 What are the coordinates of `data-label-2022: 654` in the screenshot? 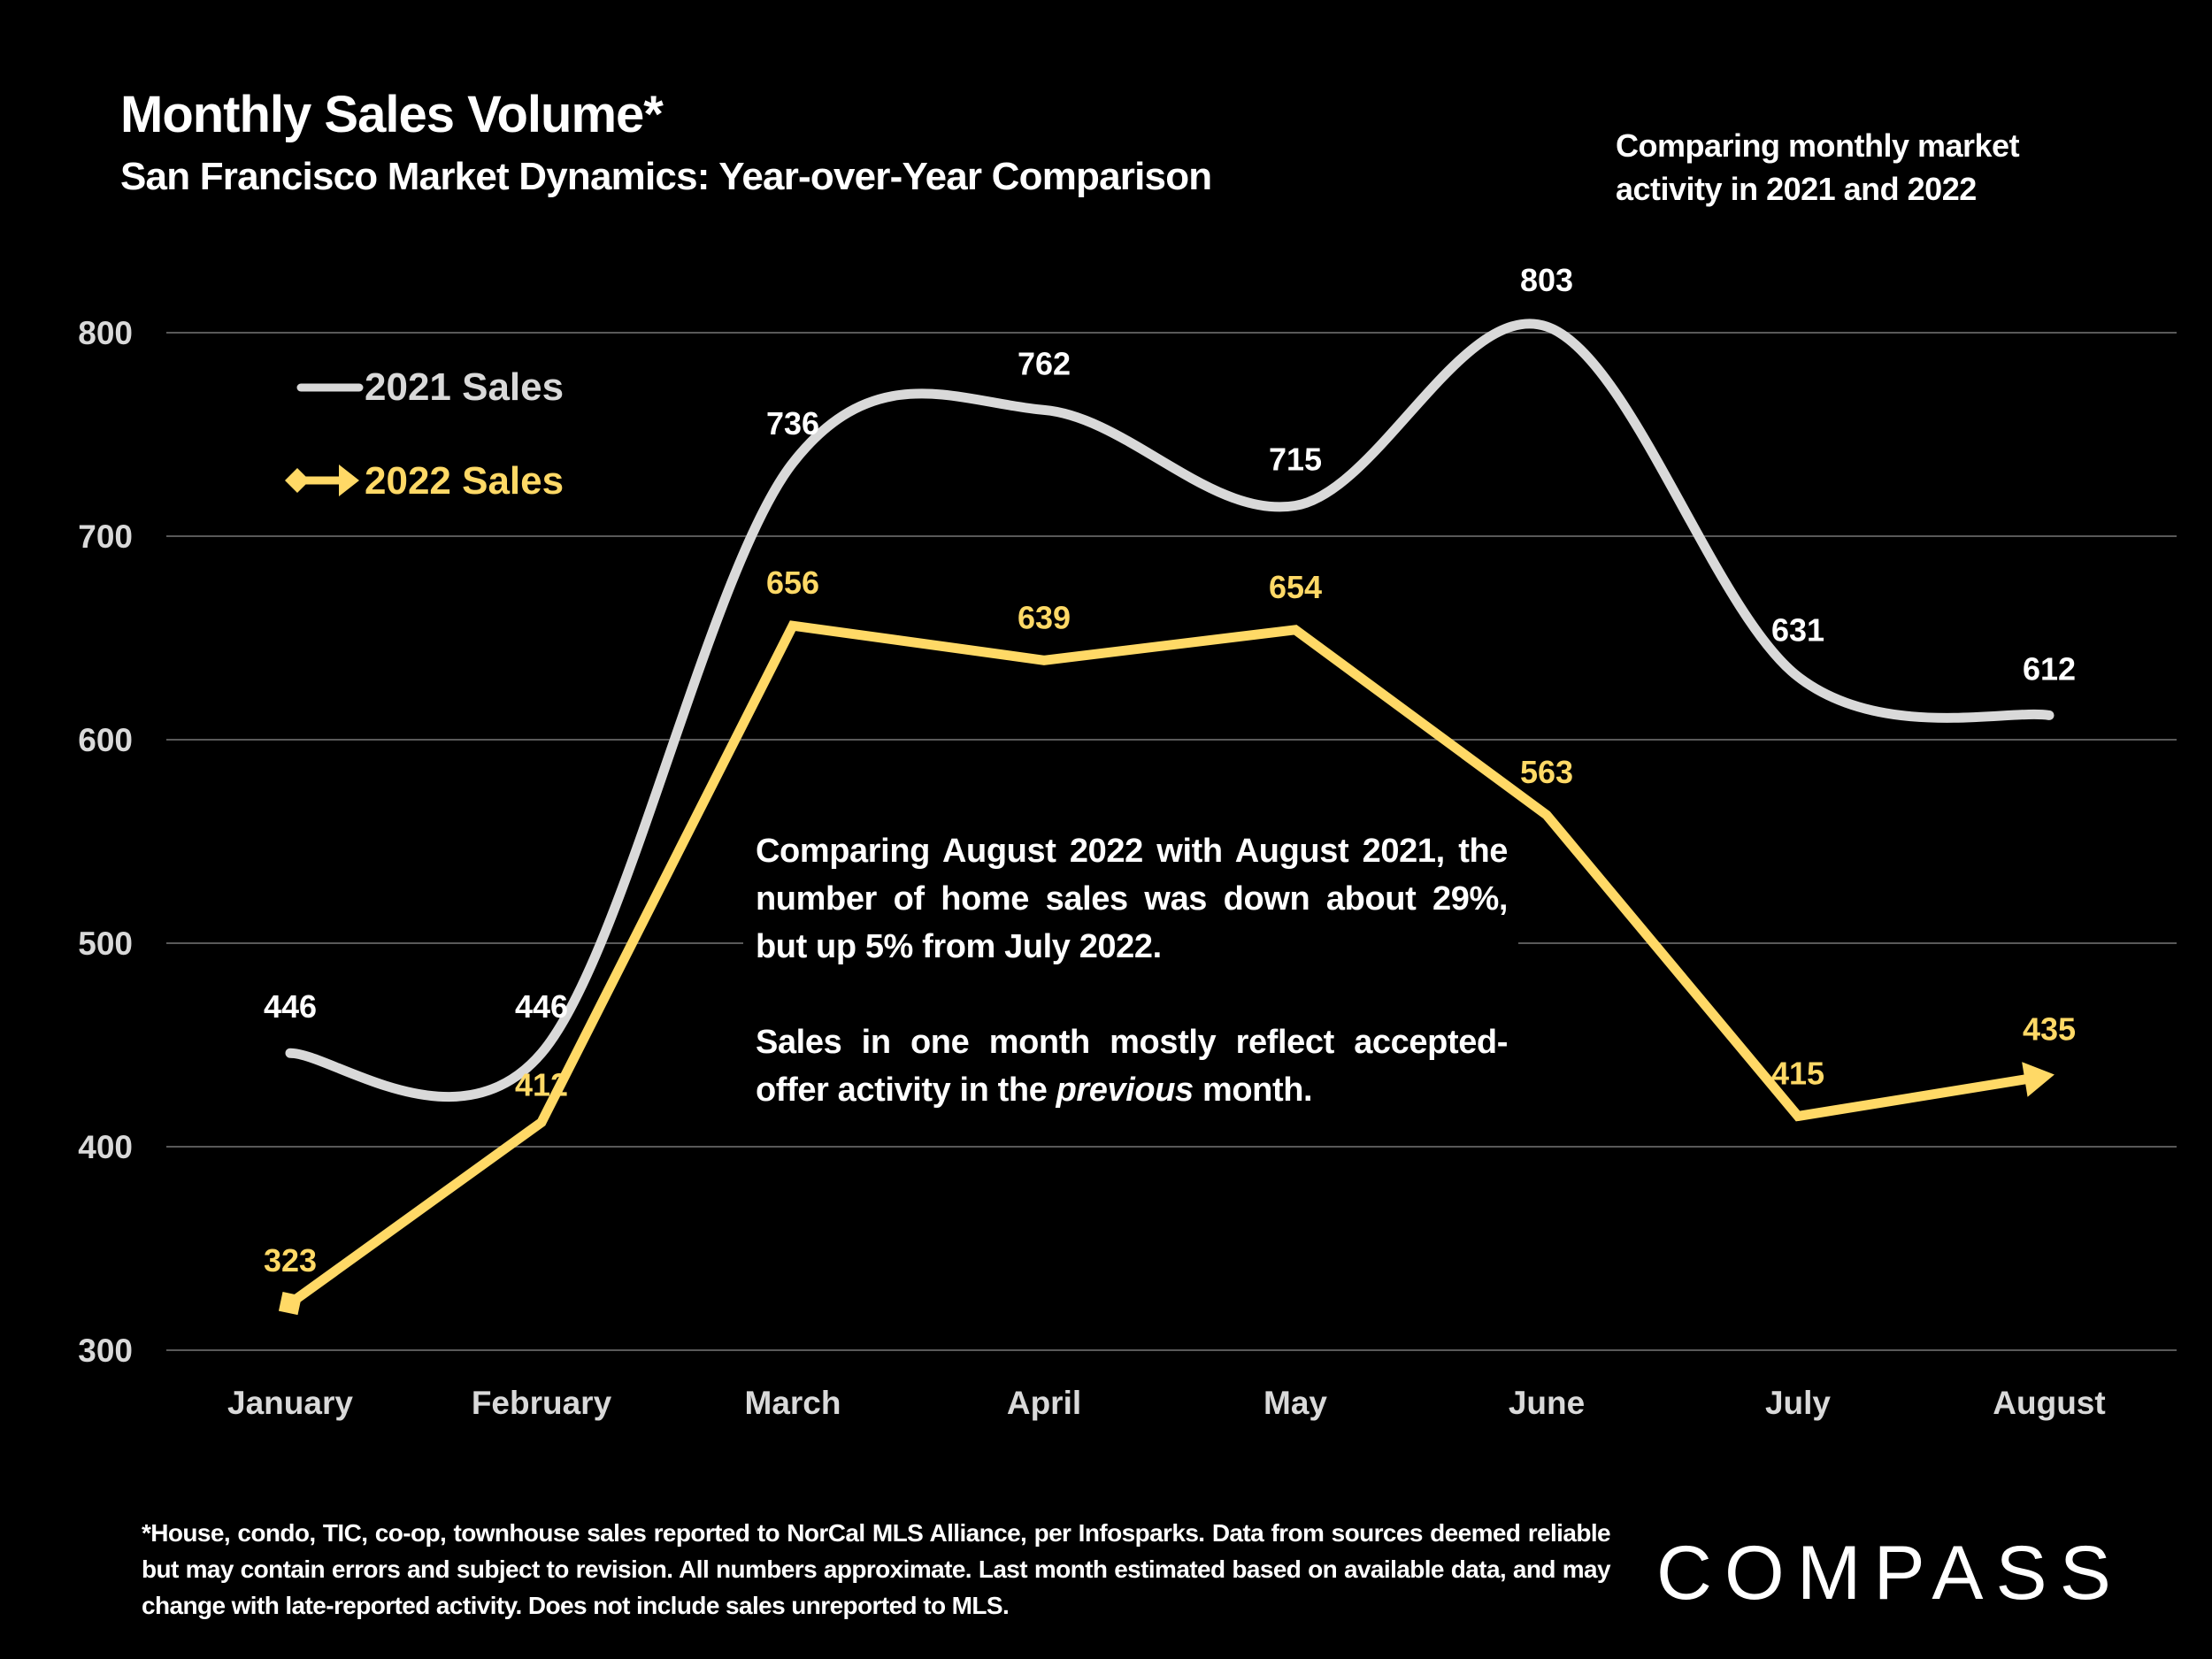 It's located at (1296, 587).